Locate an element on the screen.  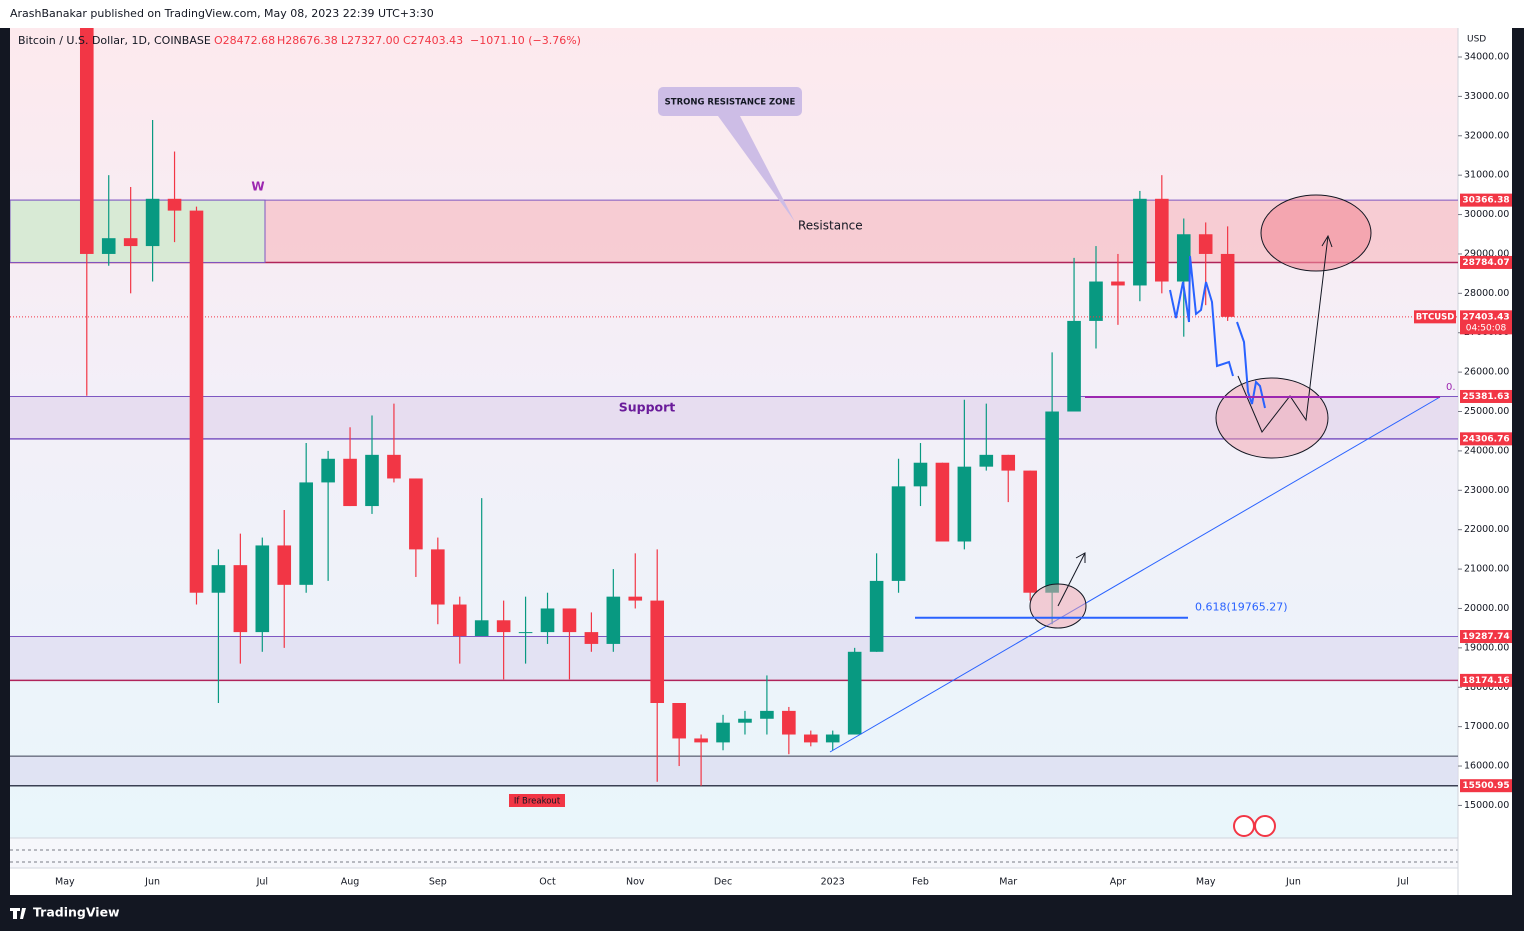
price-label: 15500.95 is located at coordinates (1485, 786).